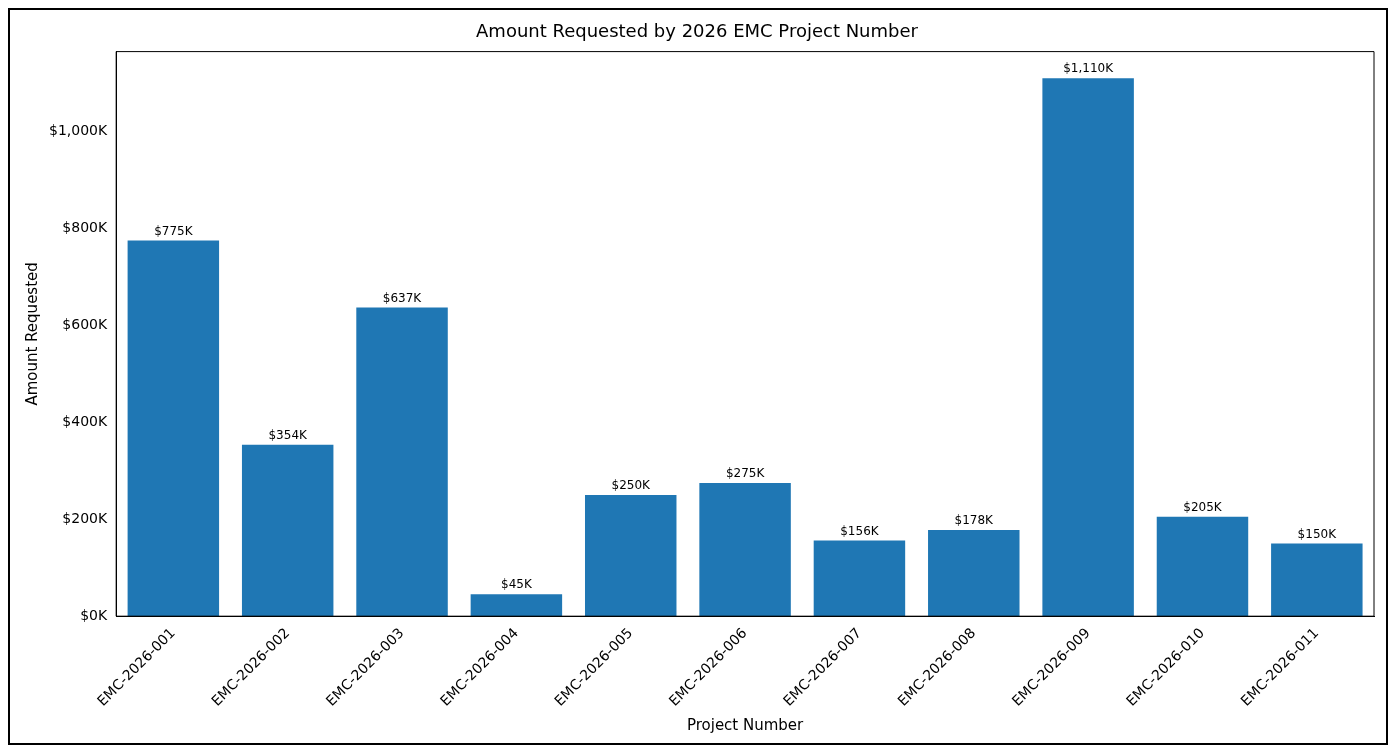 Image resolution: width=1398 pixels, height=755 pixels. What do you see at coordinates (974, 520) in the screenshot?
I see `data-label: $178K` at bounding box center [974, 520].